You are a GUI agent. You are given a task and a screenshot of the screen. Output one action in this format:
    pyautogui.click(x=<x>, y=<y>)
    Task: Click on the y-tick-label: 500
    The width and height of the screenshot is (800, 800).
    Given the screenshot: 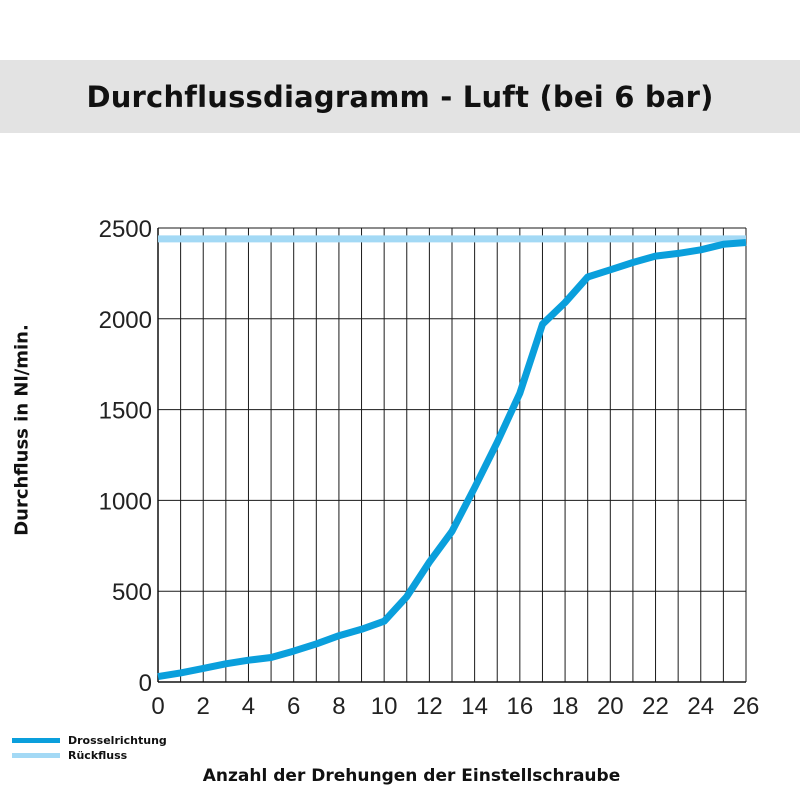 What is the action you would take?
    pyautogui.click(x=132, y=592)
    